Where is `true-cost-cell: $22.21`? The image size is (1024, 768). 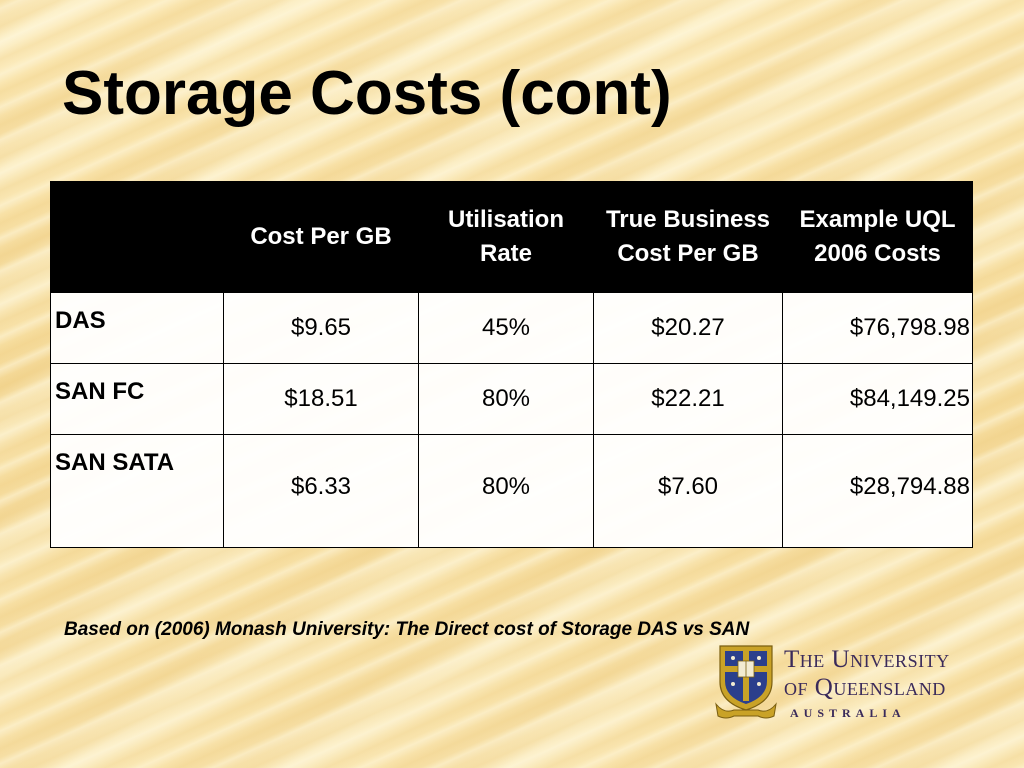
true-cost-cell: $22.21 is located at coordinates (688, 399).